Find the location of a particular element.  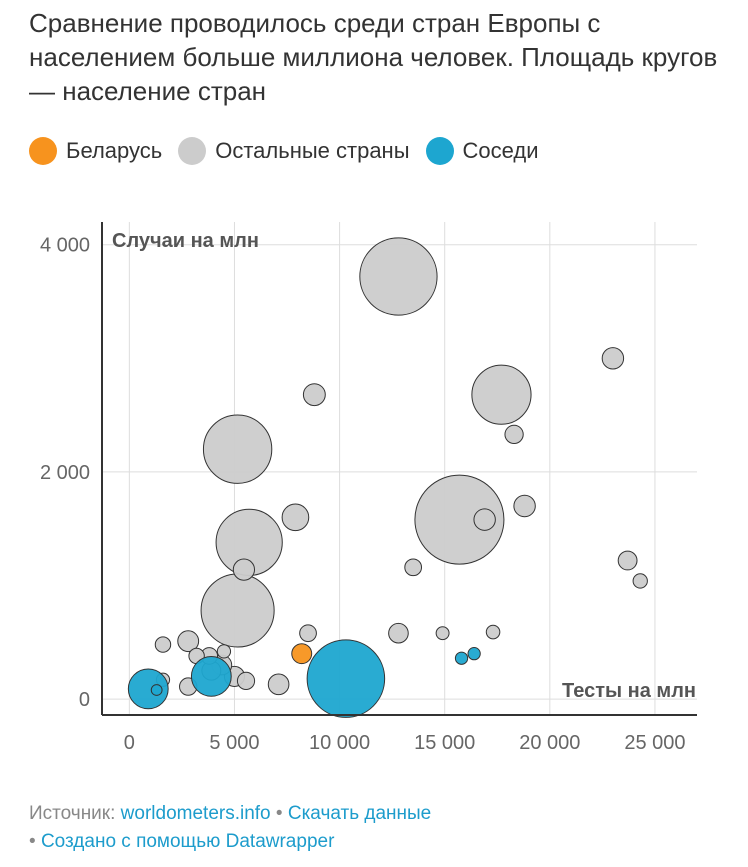

y-tick-label: 2 000 is located at coordinates (65, 473).